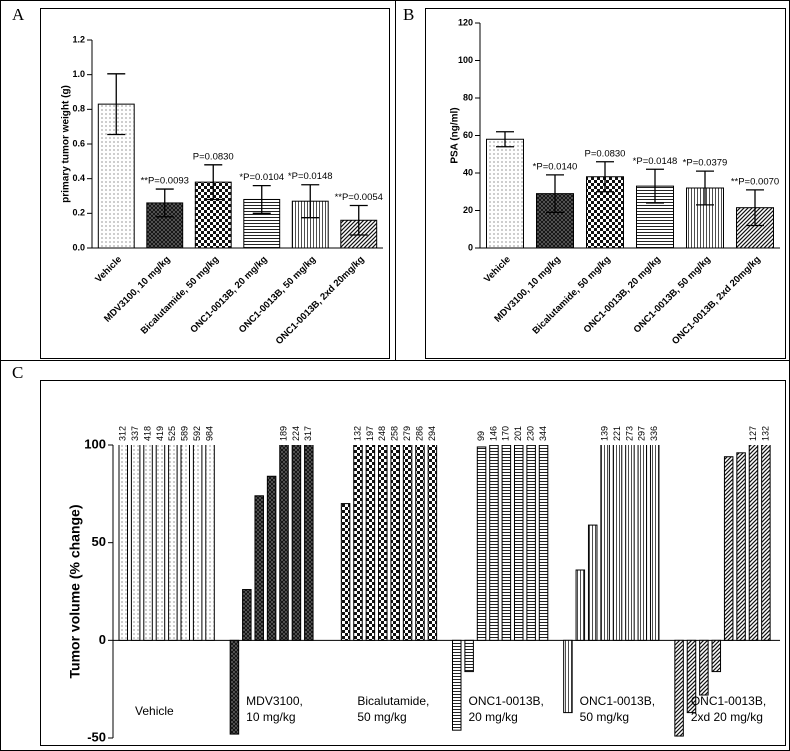  Describe the element at coordinates (66, 144) in the screenshot. I see `y-axis-title: primary tumor weight (g)` at that location.